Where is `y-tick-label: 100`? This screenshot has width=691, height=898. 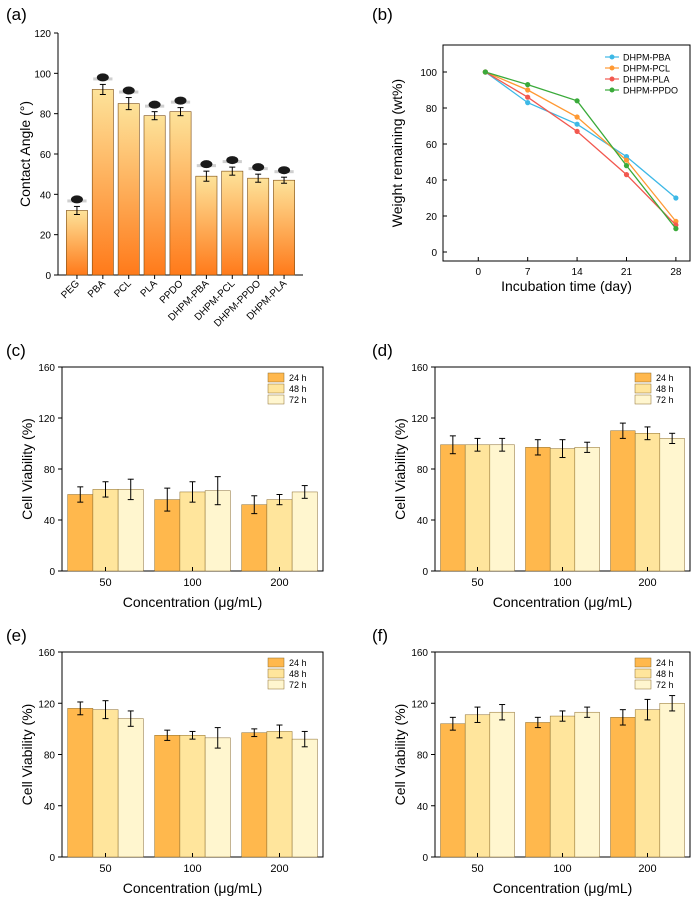 y-tick-label: 100 is located at coordinates (428, 73).